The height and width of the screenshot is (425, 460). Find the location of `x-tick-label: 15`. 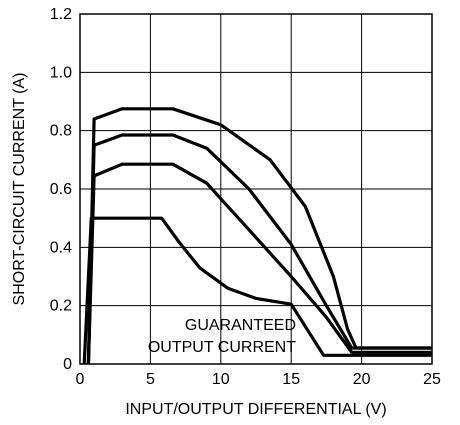

x-tick-label: 15 is located at coordinates (291, 379).